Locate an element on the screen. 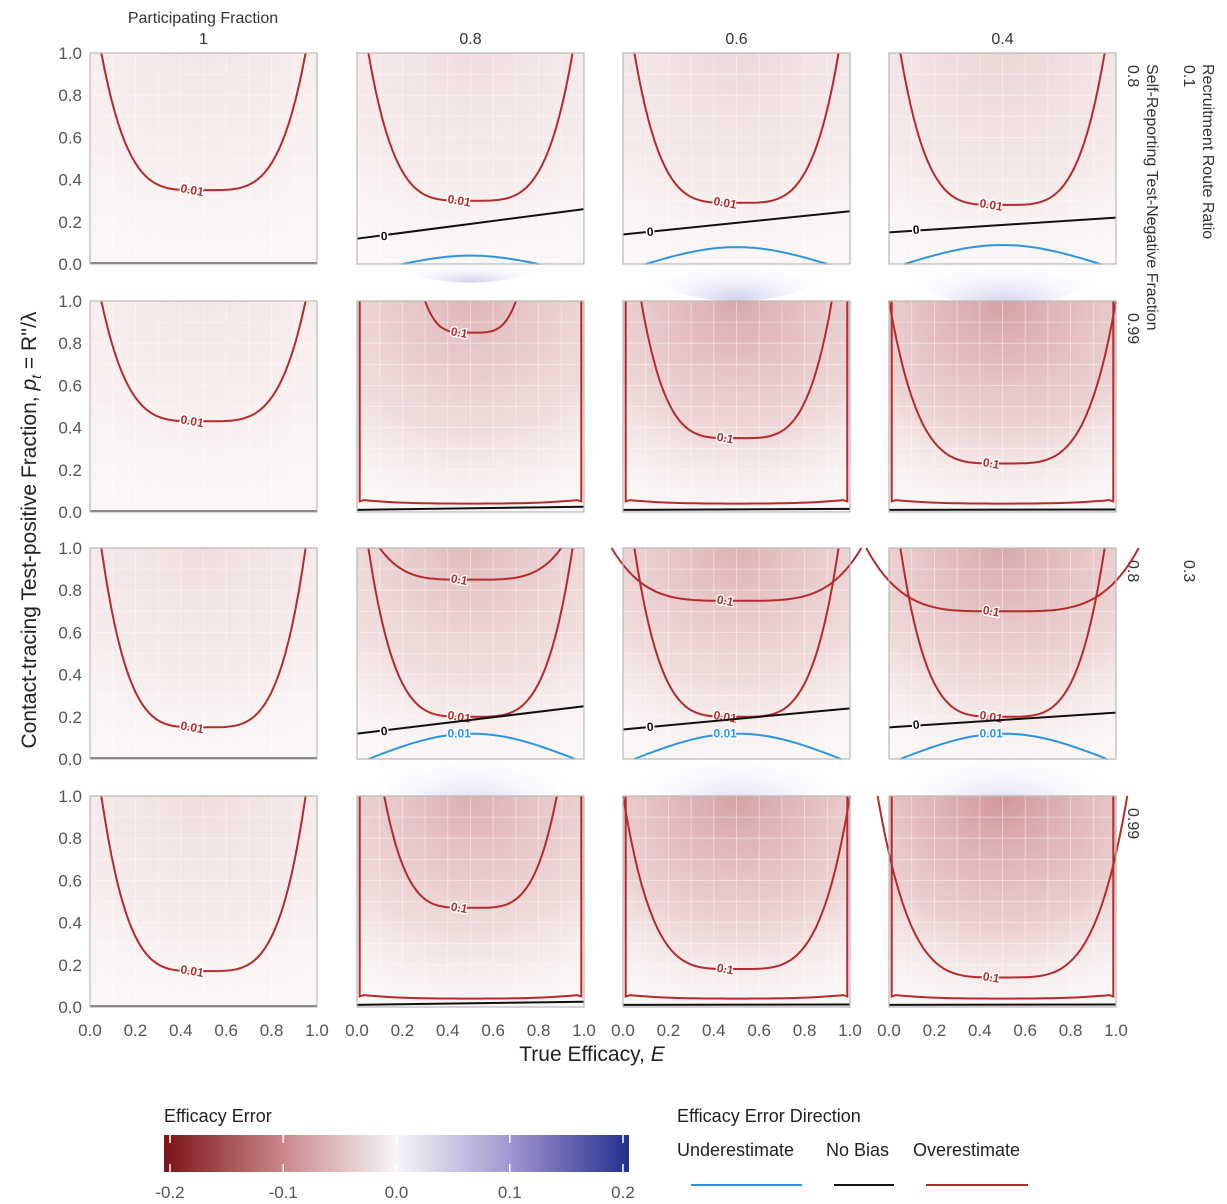 The height and width of the screenshot is (1204, 1227). colorbar-ticks: -0.2 -0.1 0.0 0.1 0.2 is located at coordinates (395, 1168).